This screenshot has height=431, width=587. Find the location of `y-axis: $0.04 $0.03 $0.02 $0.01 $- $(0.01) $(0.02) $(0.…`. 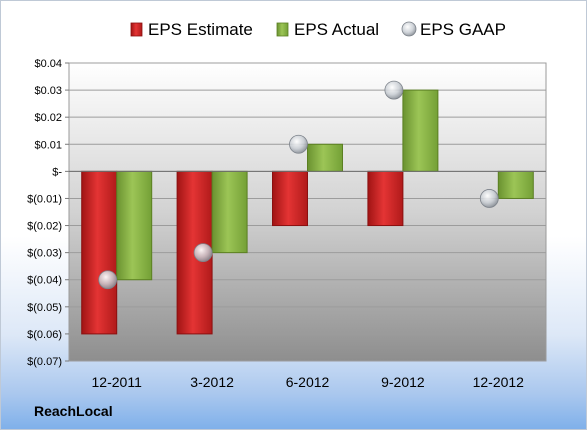

y-axis: $0.04 $0.03 $0.02 $0.01 $- $(0.01) $(0.02) $(0.… is located at coordinates (48, 213).